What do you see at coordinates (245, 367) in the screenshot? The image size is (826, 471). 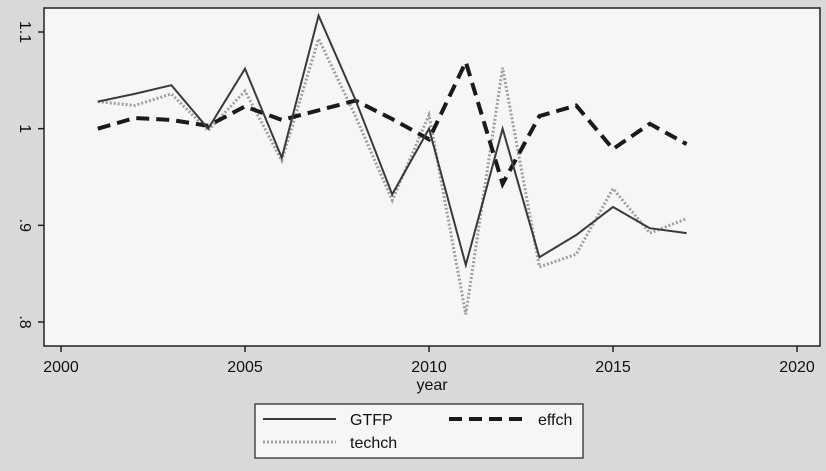 I see `x-tick-label: 2005` at bounding box center [245, 367].